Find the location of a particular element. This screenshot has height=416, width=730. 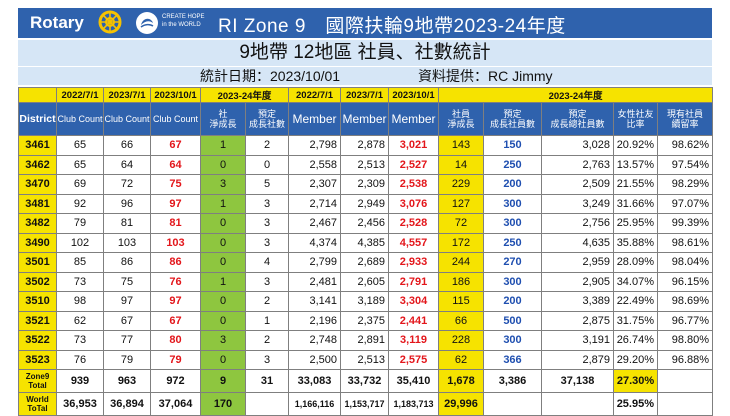

table-cell: 98.04% is located at coordinates (685, 262).